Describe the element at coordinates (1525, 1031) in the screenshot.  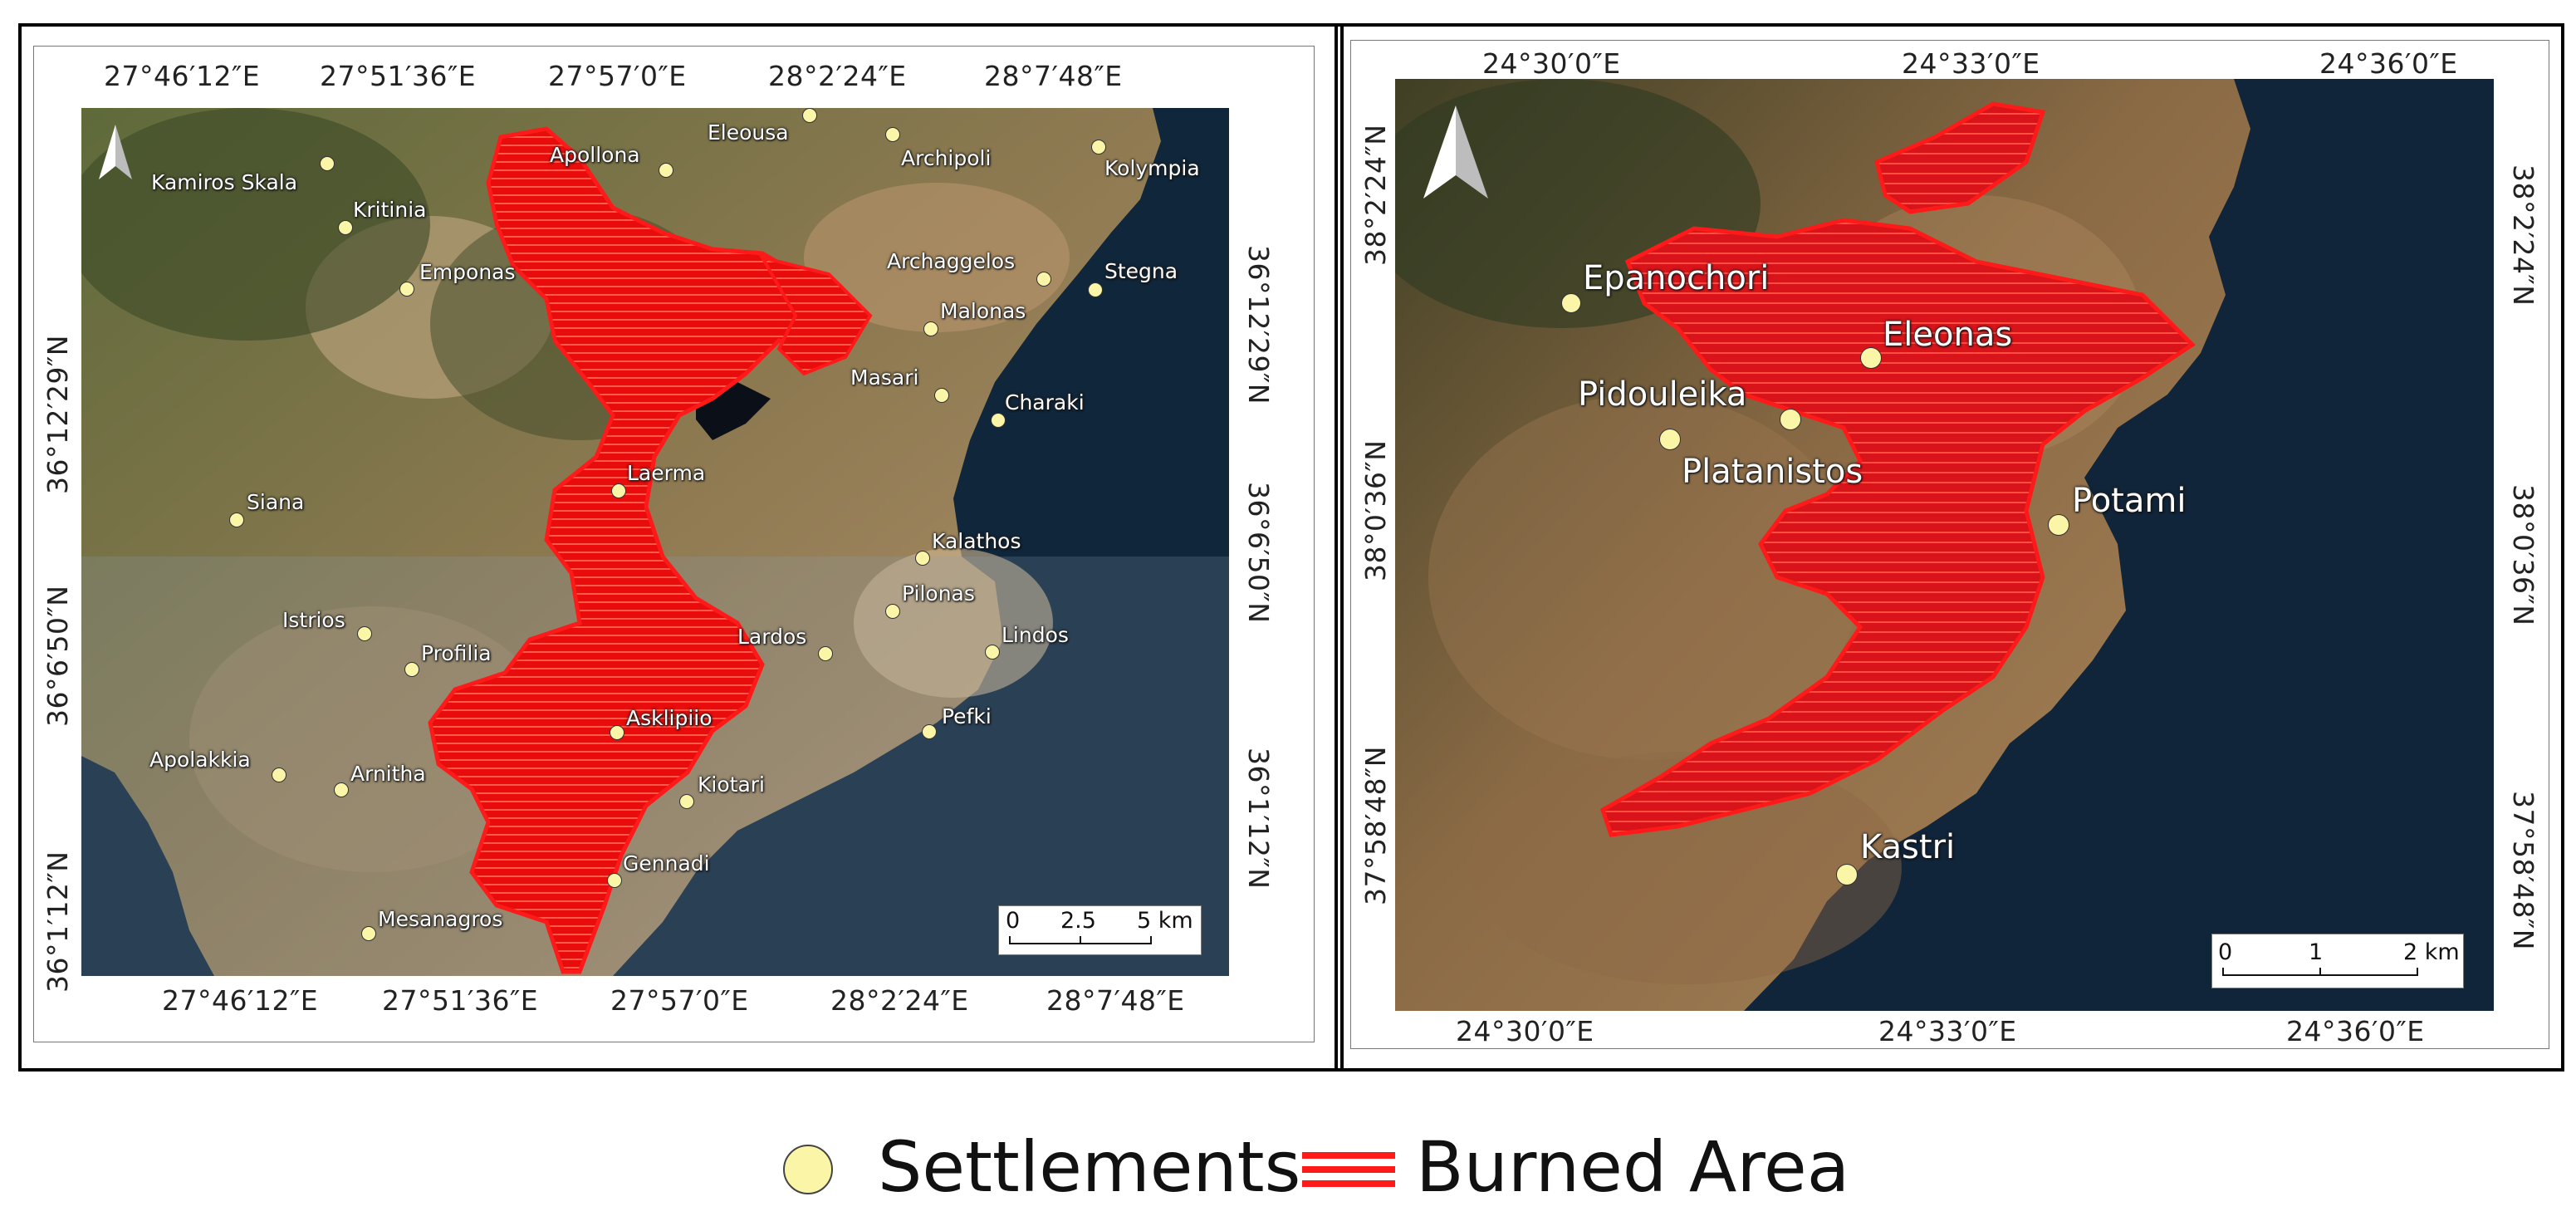
I see `r-bottom-lon-1: 24°30′0″E` at that location.